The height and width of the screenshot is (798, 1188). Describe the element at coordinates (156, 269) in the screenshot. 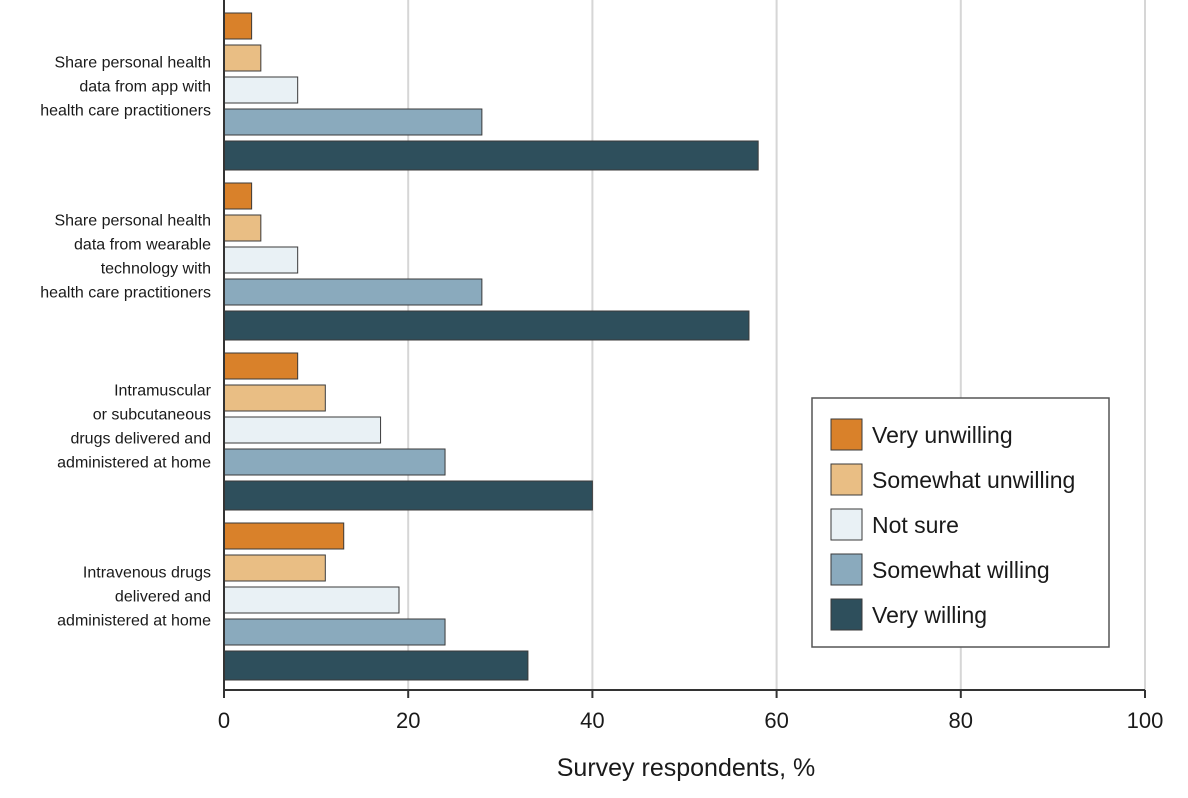

I see `category-label-line: technology with` at that location.